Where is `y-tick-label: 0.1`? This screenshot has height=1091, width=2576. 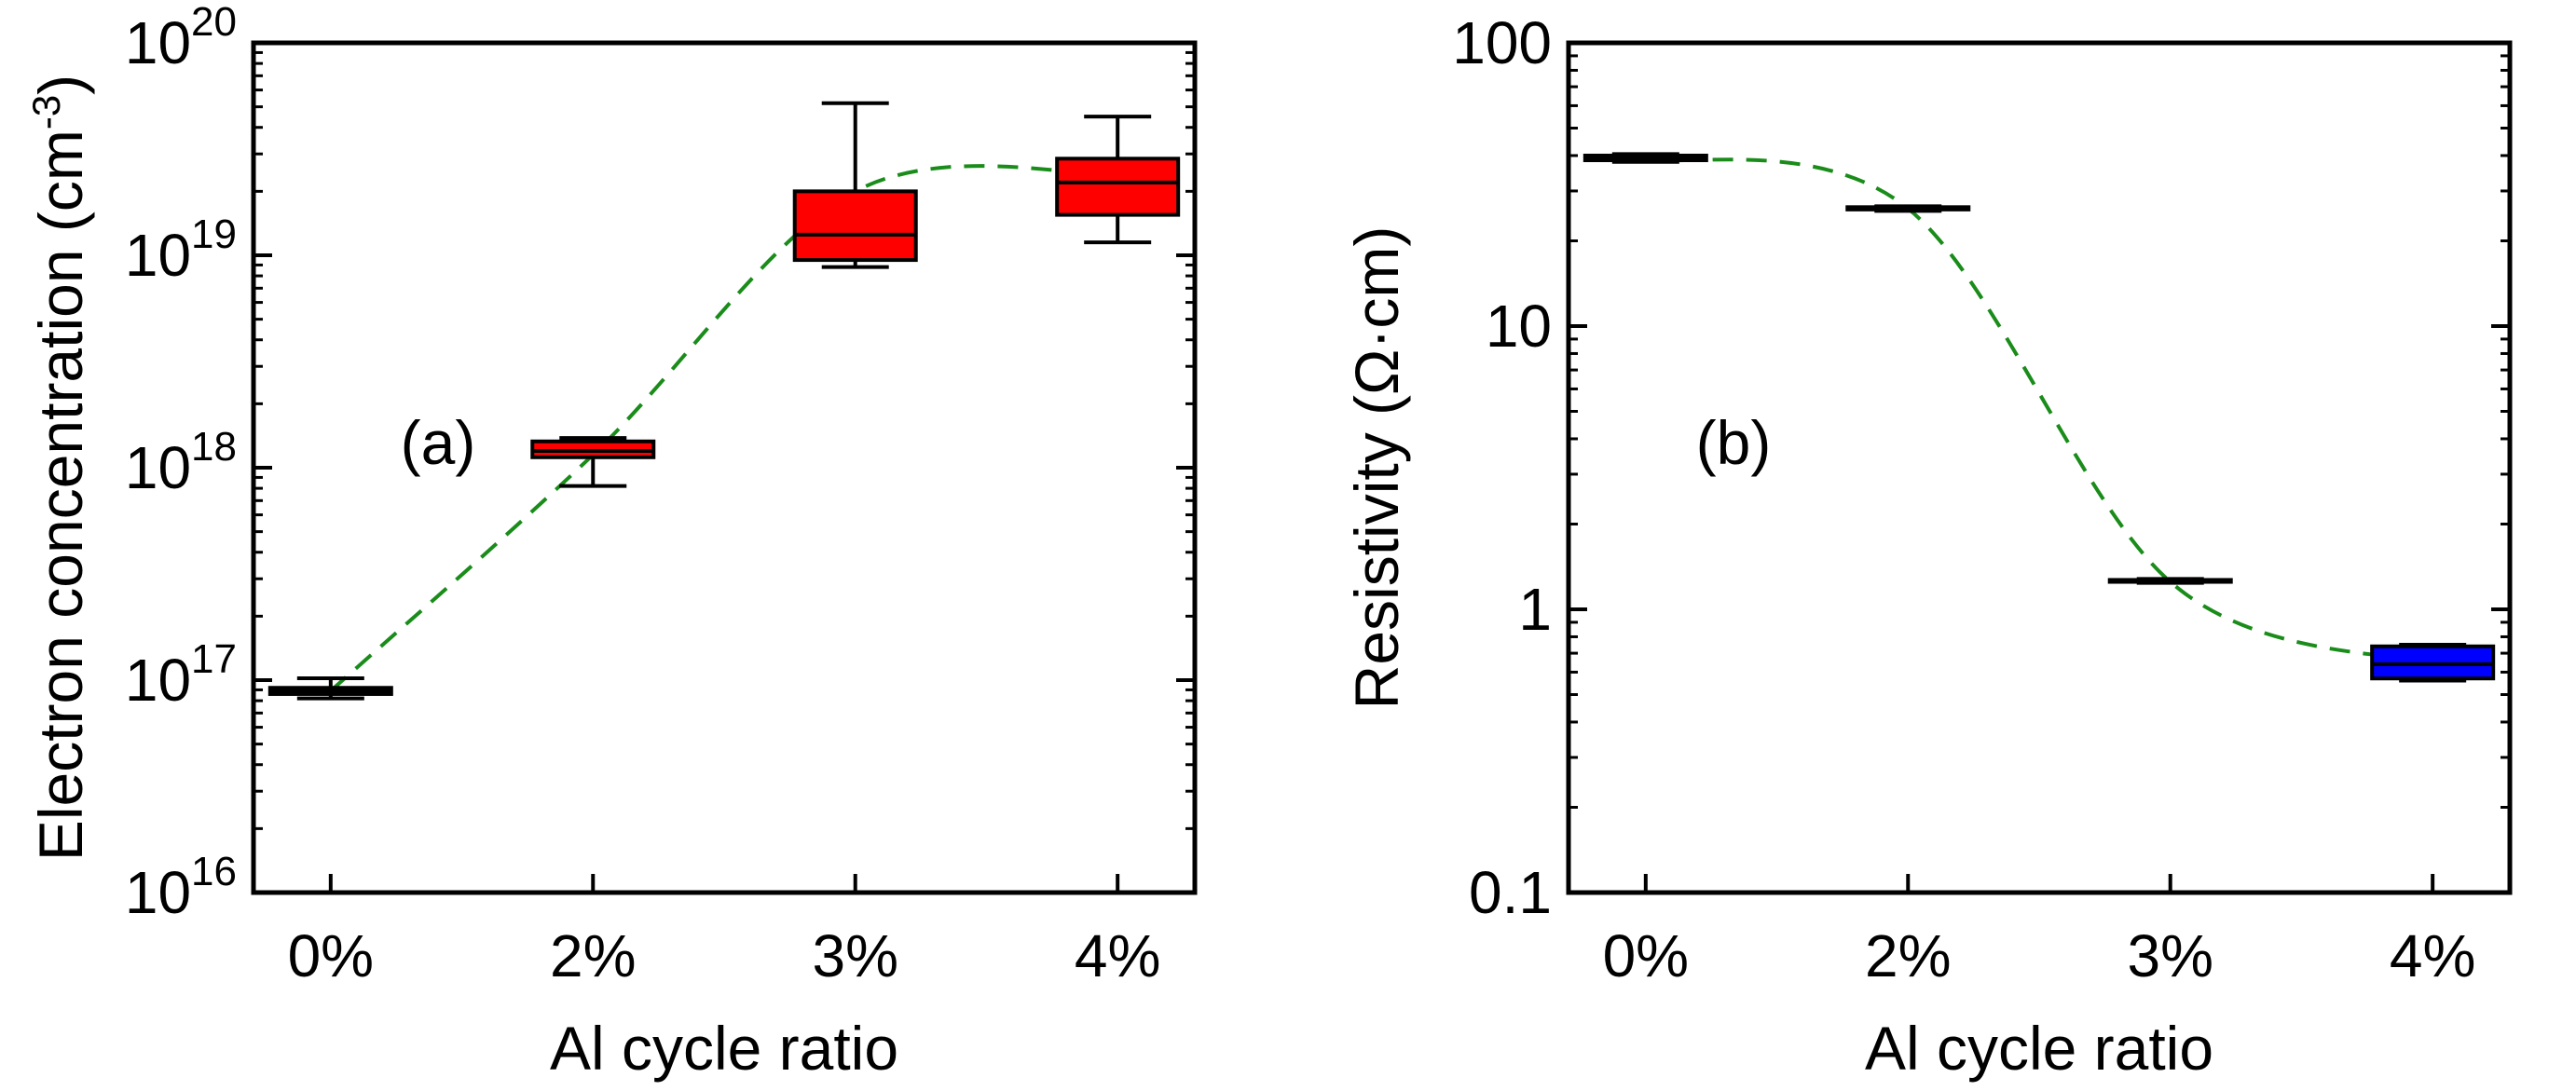
y-tick-label: 0.1 is located at coordinates (1510, 892).